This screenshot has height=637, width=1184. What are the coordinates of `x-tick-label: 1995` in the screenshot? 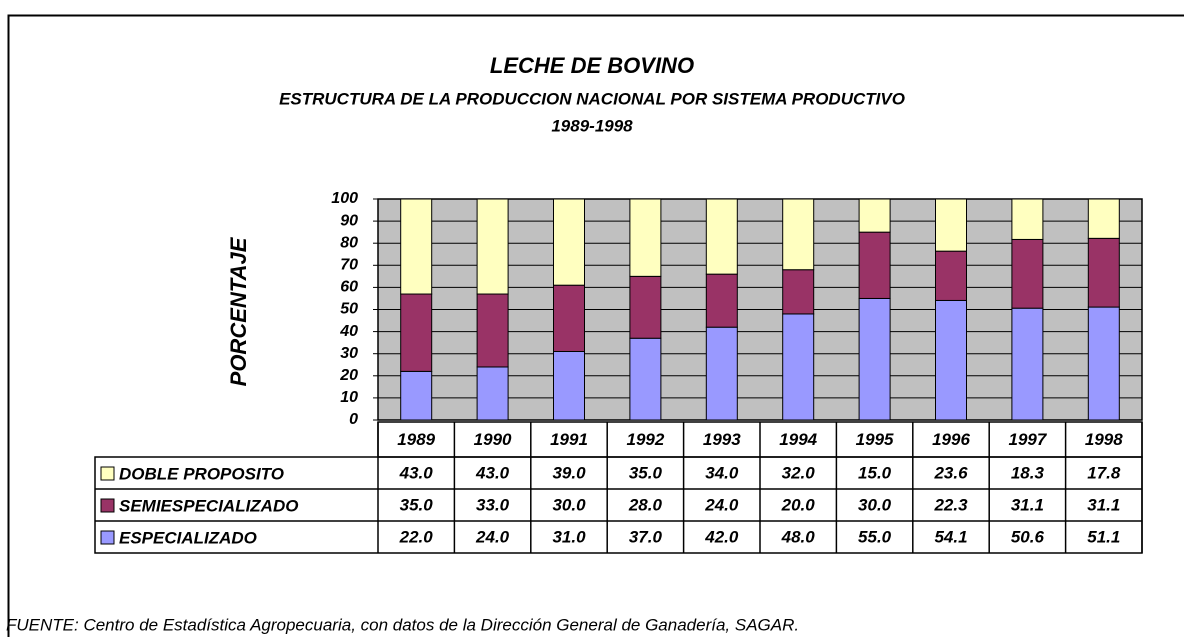 It's located at (875, 439).